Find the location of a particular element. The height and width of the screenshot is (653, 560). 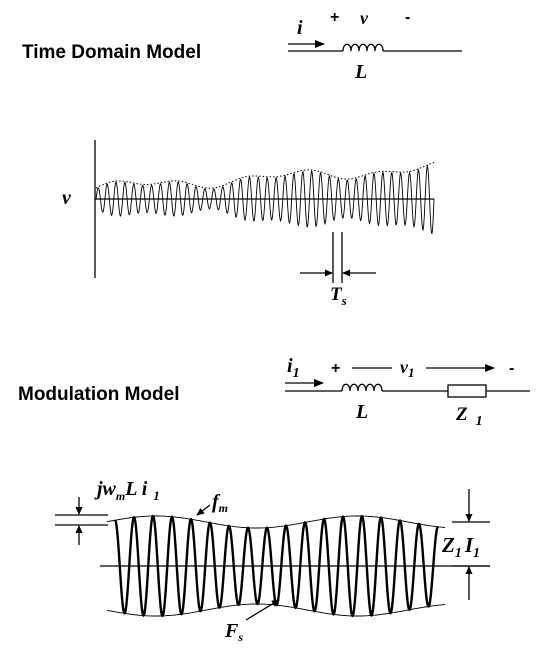

inductor-coil is located at coordinates (363, 47).